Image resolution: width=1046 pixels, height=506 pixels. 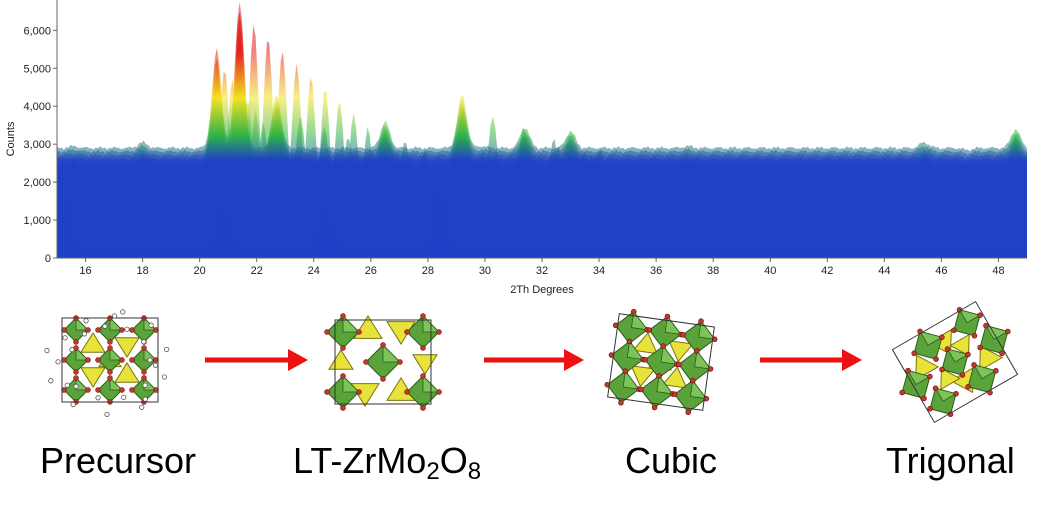 I want to click on x-tick-label: 48, so click(x=998, y=271).